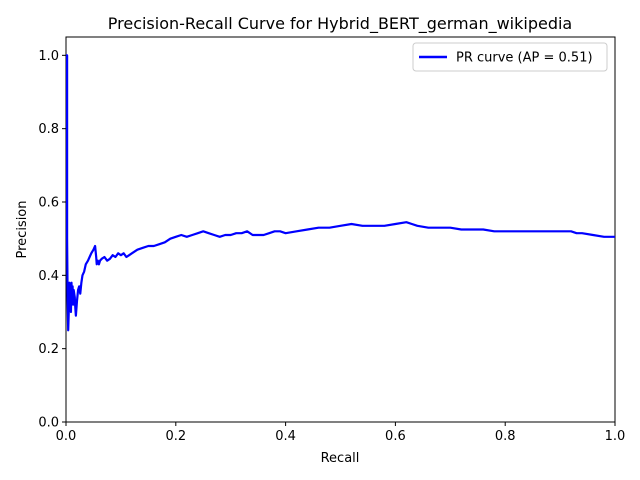  What do you see at coordinates (395, 436) in the screenshot?
I see `x-tick-label: 0.6` at bounding box center [395, 436].